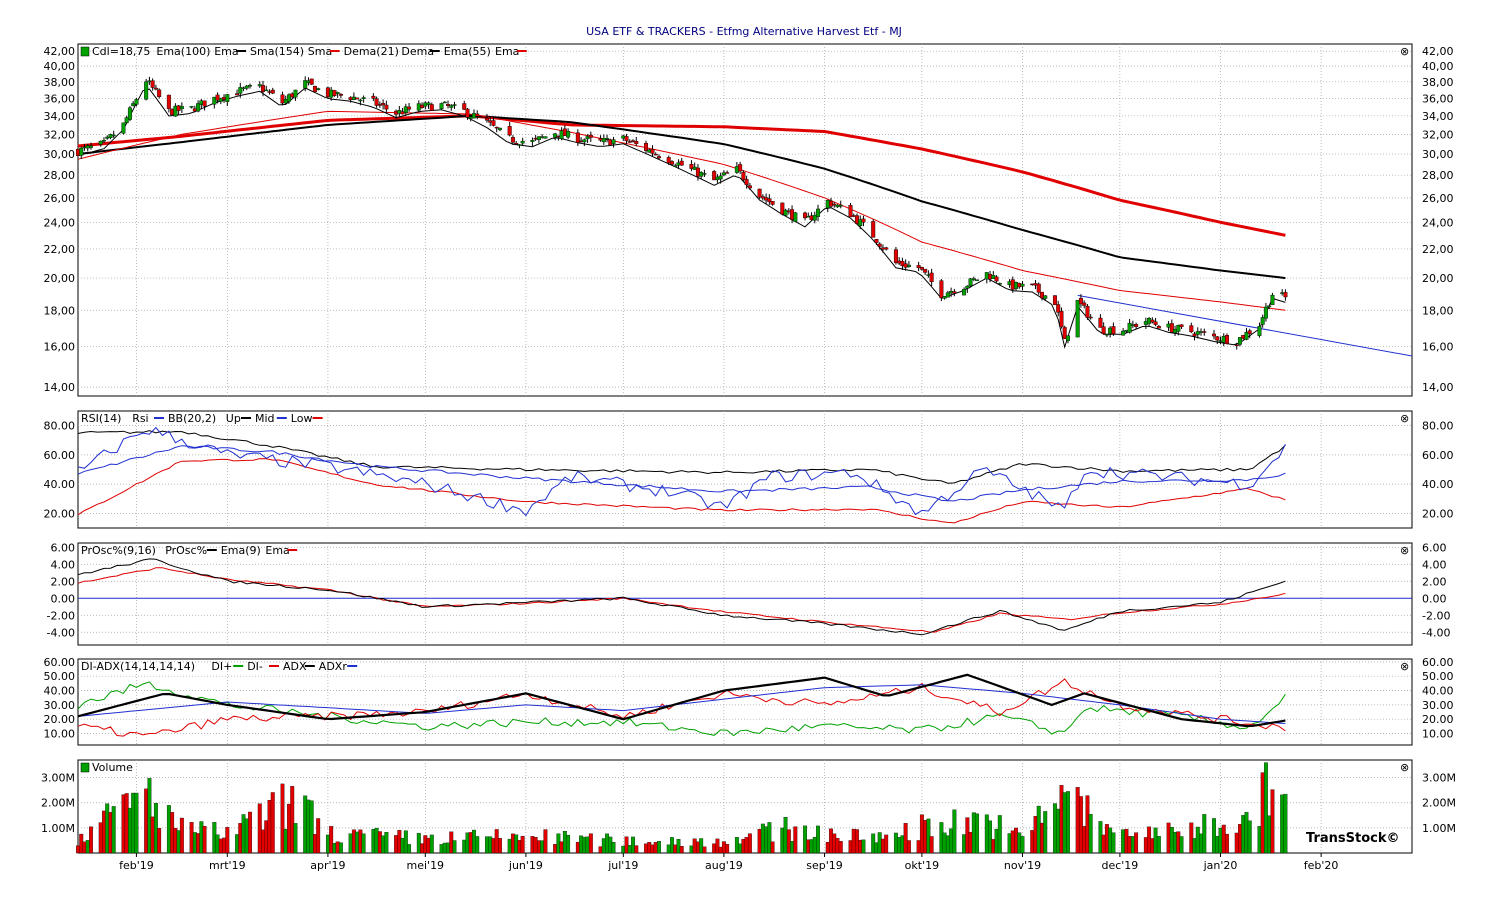 This screenshot has height=901, width=1488. What do you see at coordinates (1438, 426) in the screenshot?
I see `panel-rsi-ytick-right: 80.00` at bounding box center [1438, 426].